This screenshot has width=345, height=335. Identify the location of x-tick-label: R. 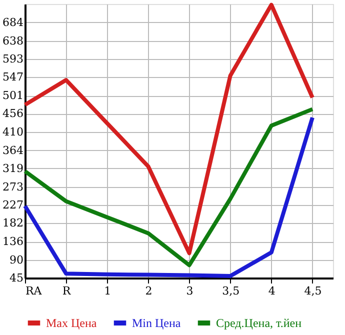
(67, 291).